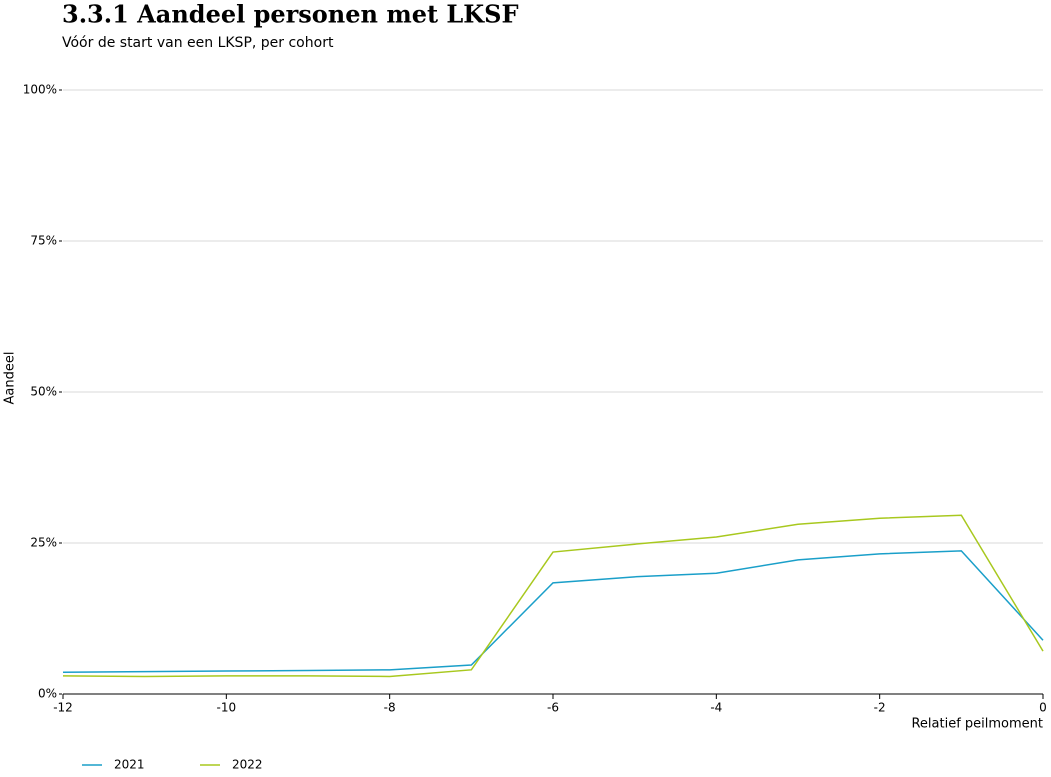  What do you see at coordinates (63, 708) in the screenshot?
I see `x-tick-label: -12` at bounding box center [63, 708].